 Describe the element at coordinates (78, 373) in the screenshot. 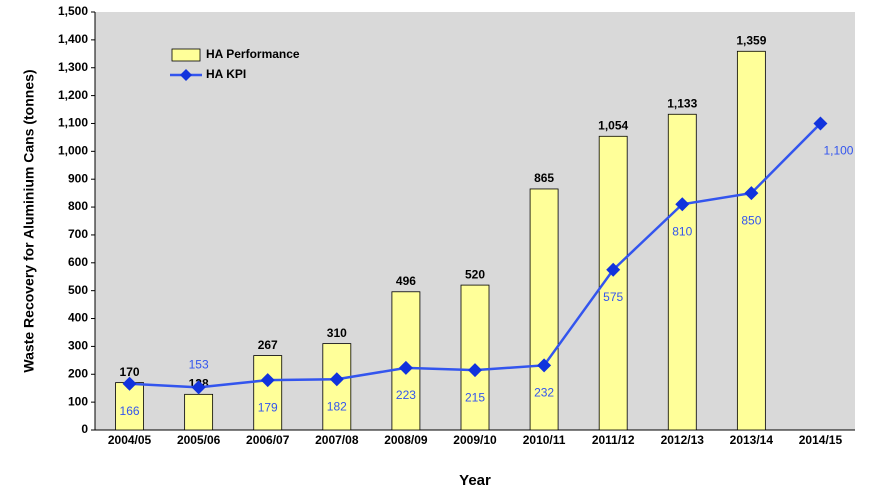

I see `y-tick-label: 200` at that location.